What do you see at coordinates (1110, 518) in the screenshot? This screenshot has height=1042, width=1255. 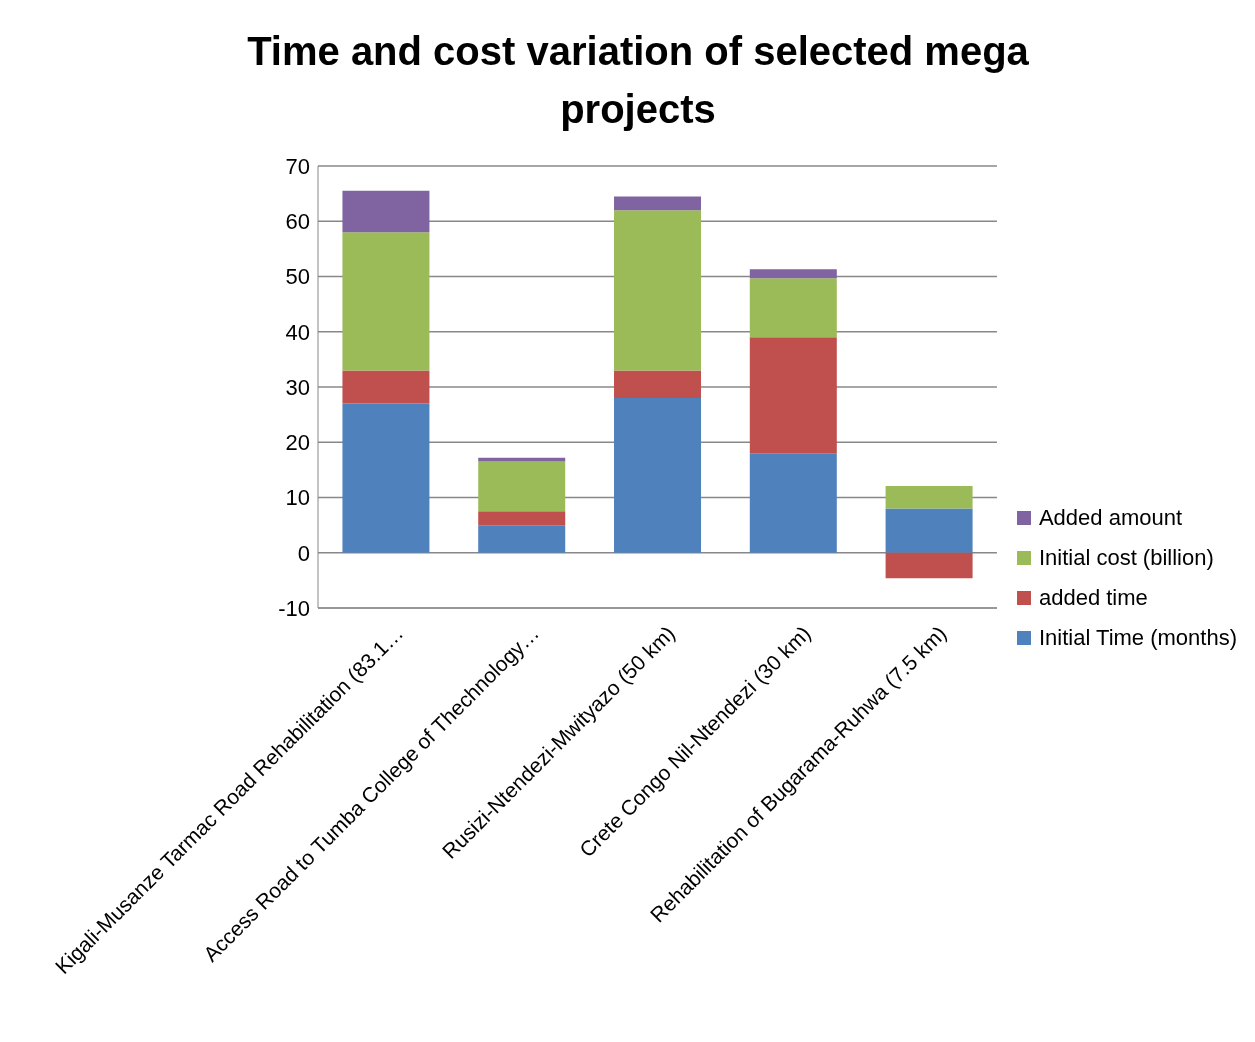 I see `legend-label: Added amount` at bounding box center [1110, 518].